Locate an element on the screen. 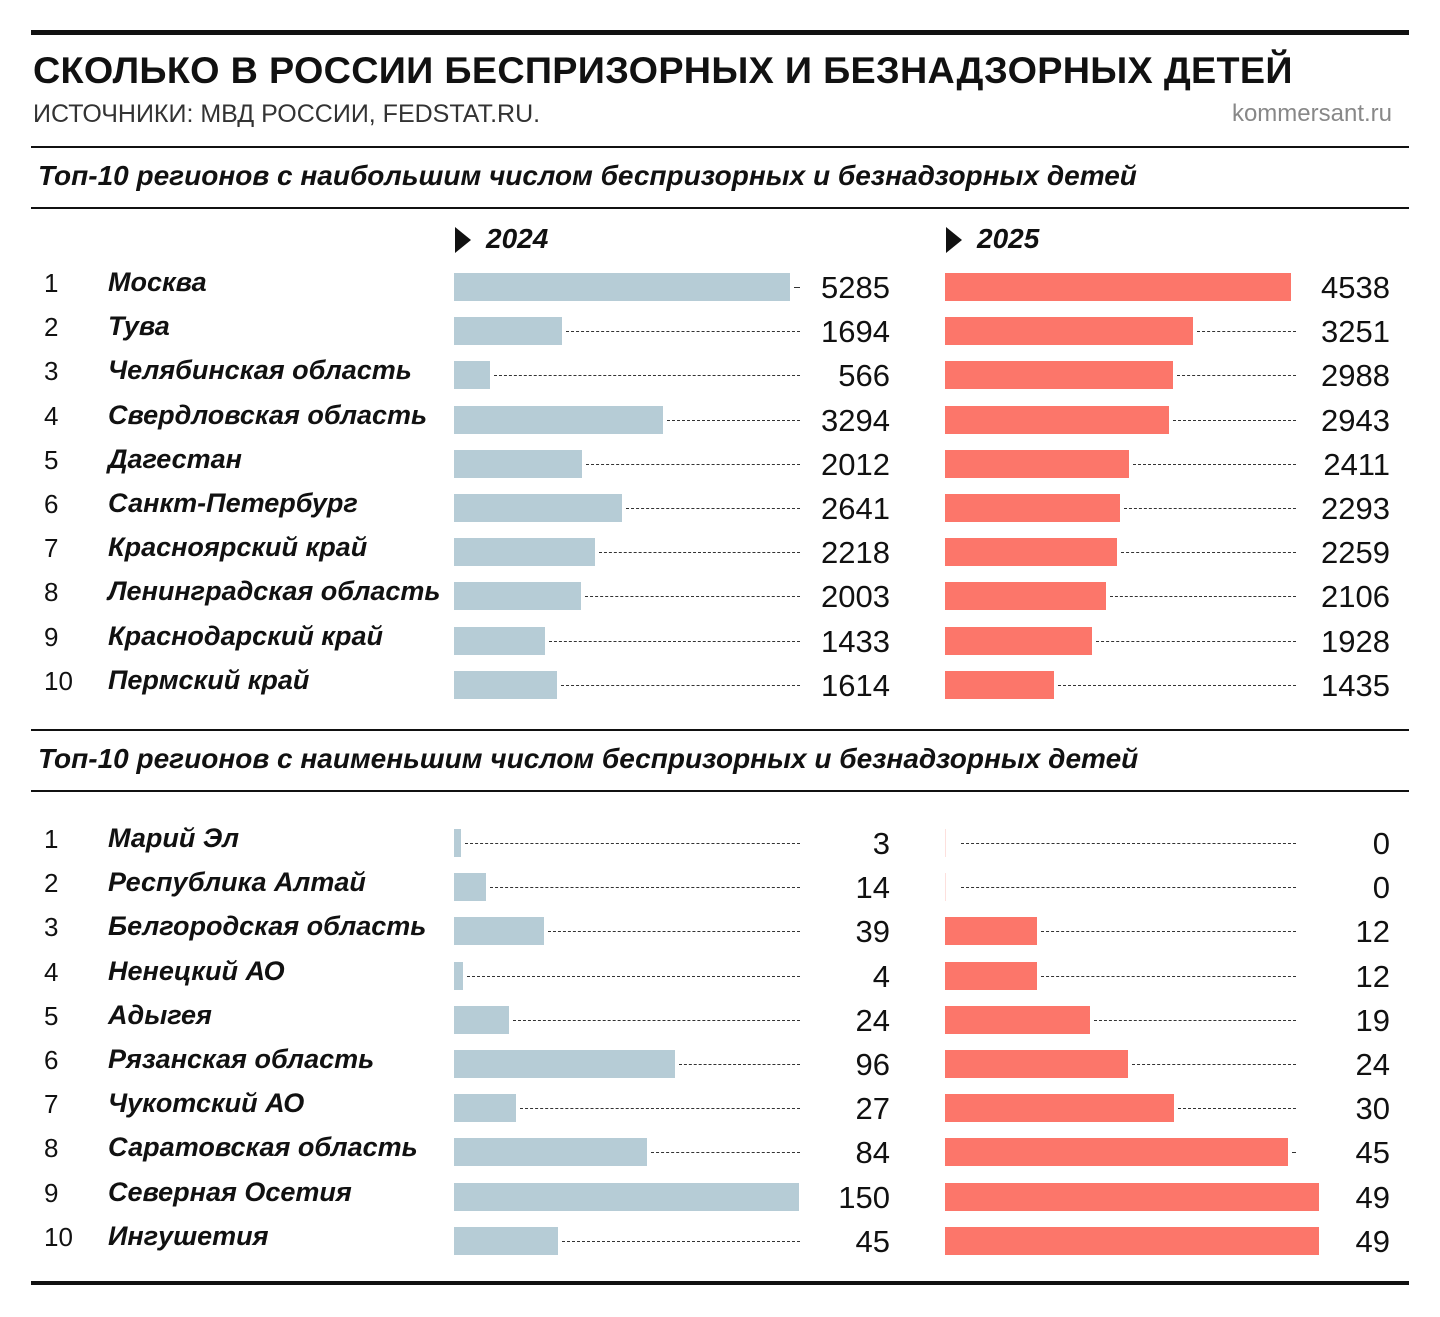 This screenshot has width=1440, height=1317. source-note: ИСТОЧНИКИ: МВД РОССИИ, FEDSTAT.RU. is located at coordinates (287, 114).